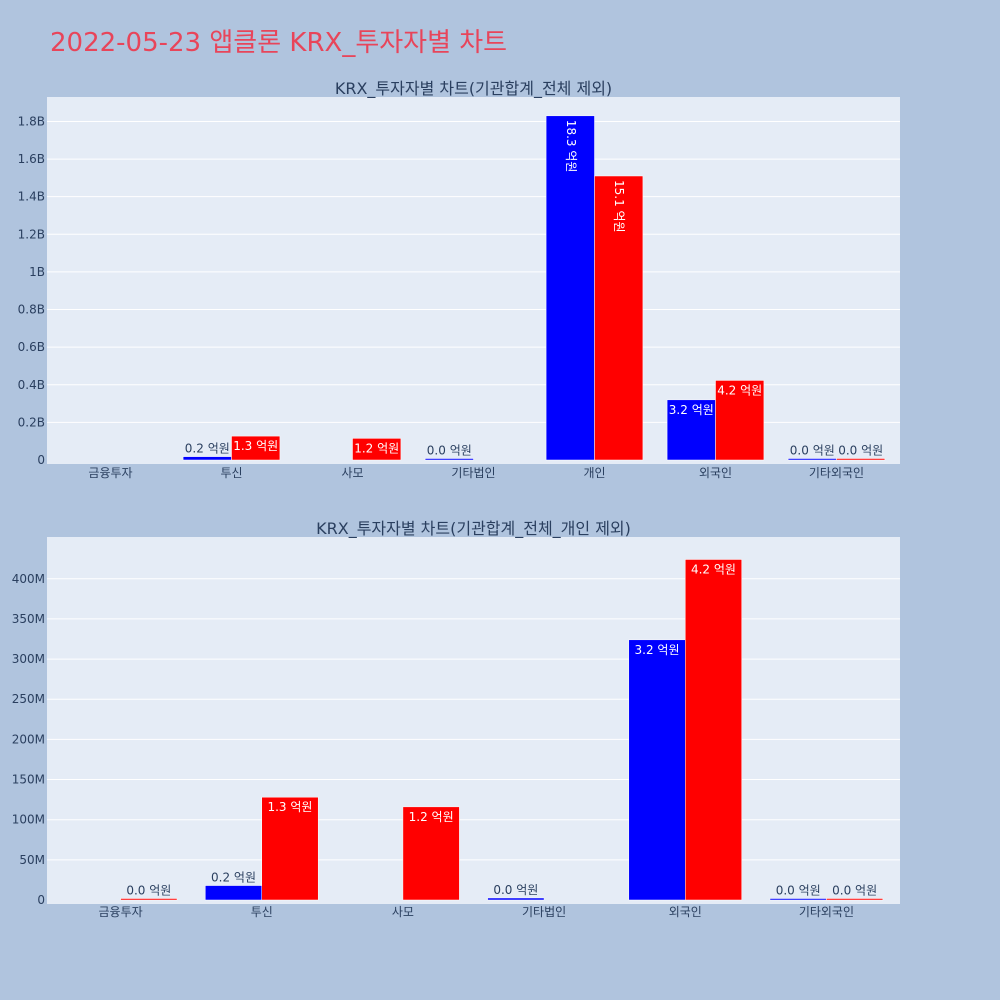 The height and width of the screenshot is (1000, 1000). Describe the element at coordinates (28, 699) in the screenshot. I see `y-tick-label: 250M` at that location.